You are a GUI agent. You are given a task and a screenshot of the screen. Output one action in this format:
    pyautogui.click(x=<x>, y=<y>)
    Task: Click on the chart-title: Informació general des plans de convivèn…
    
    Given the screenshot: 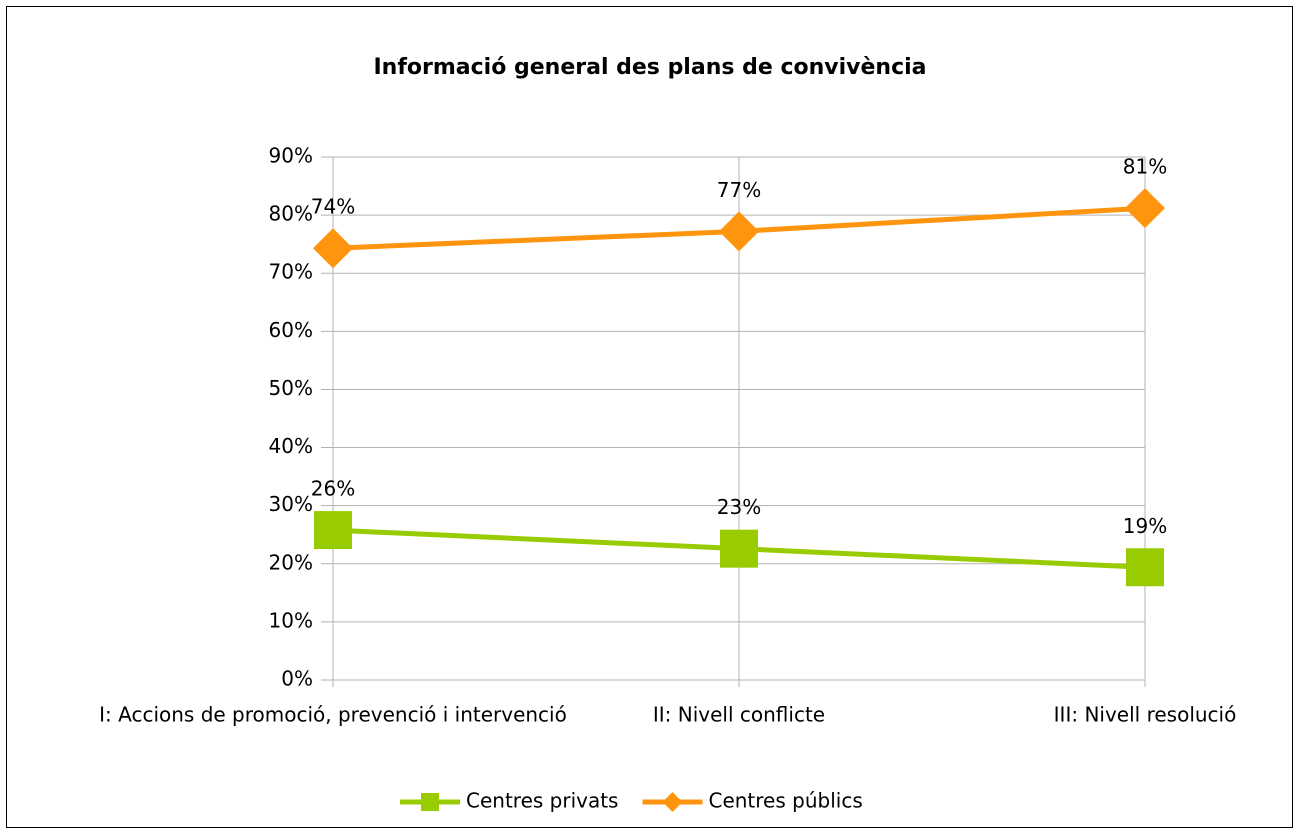 What is the action you would take?
    pyautogui.click(x=649, y=67)
    